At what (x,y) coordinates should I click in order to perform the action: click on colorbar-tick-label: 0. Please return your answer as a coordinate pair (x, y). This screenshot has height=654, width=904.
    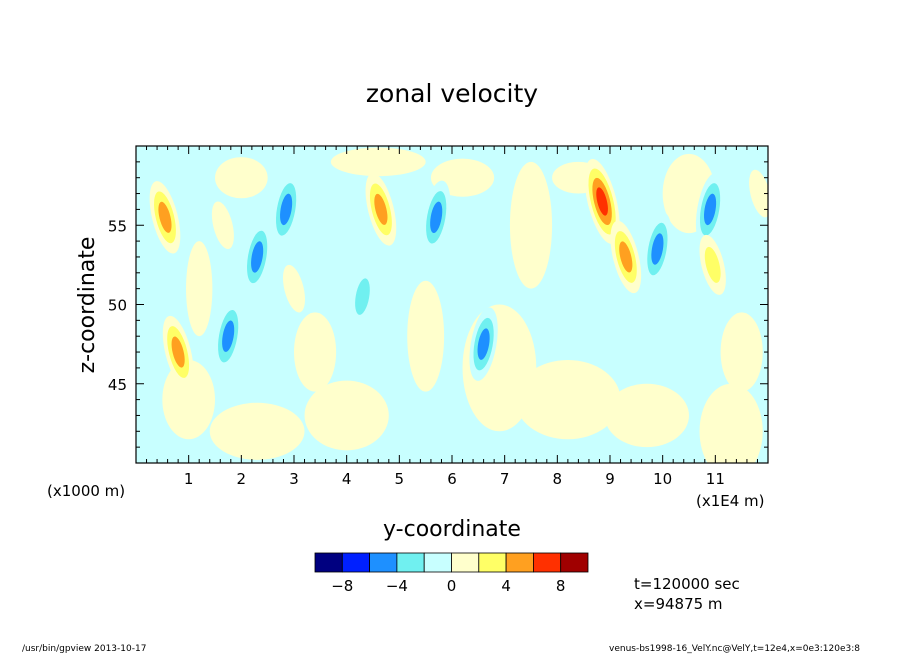
    Looking at the image, I should click on (452, 586).